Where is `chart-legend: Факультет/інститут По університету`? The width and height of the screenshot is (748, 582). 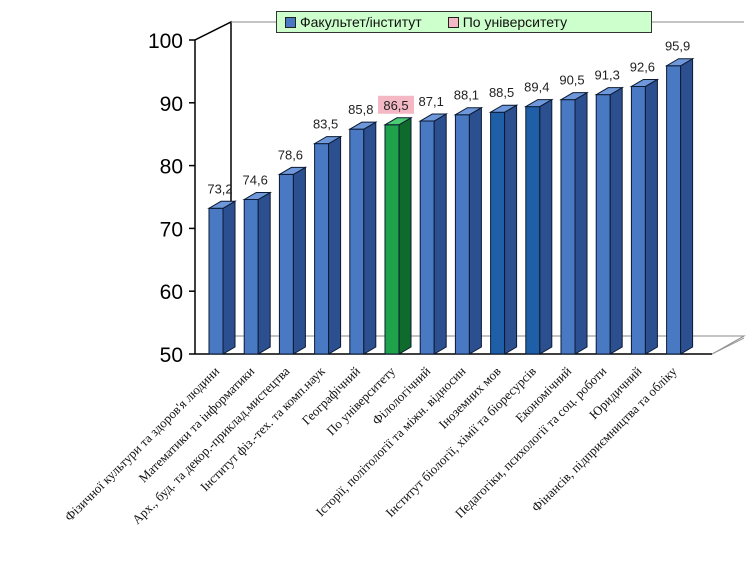
chart-legend: Факультет/інститут По університету is located at coordinates (464, 22).